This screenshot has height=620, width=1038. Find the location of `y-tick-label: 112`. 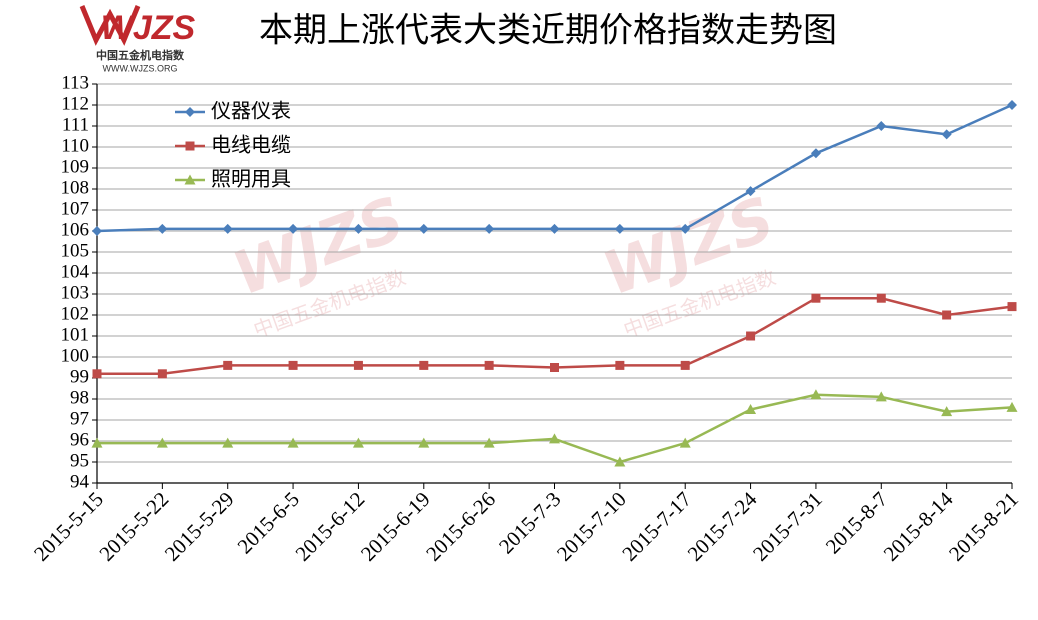

y-tick-label: 112 is located at coordinates (75, 103).